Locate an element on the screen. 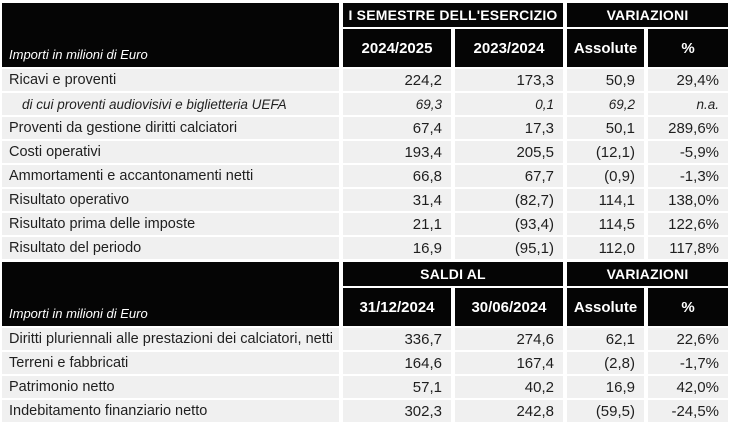 The image size is (730, 427). row-value: 62,1 is located at coordinates (605, 339).